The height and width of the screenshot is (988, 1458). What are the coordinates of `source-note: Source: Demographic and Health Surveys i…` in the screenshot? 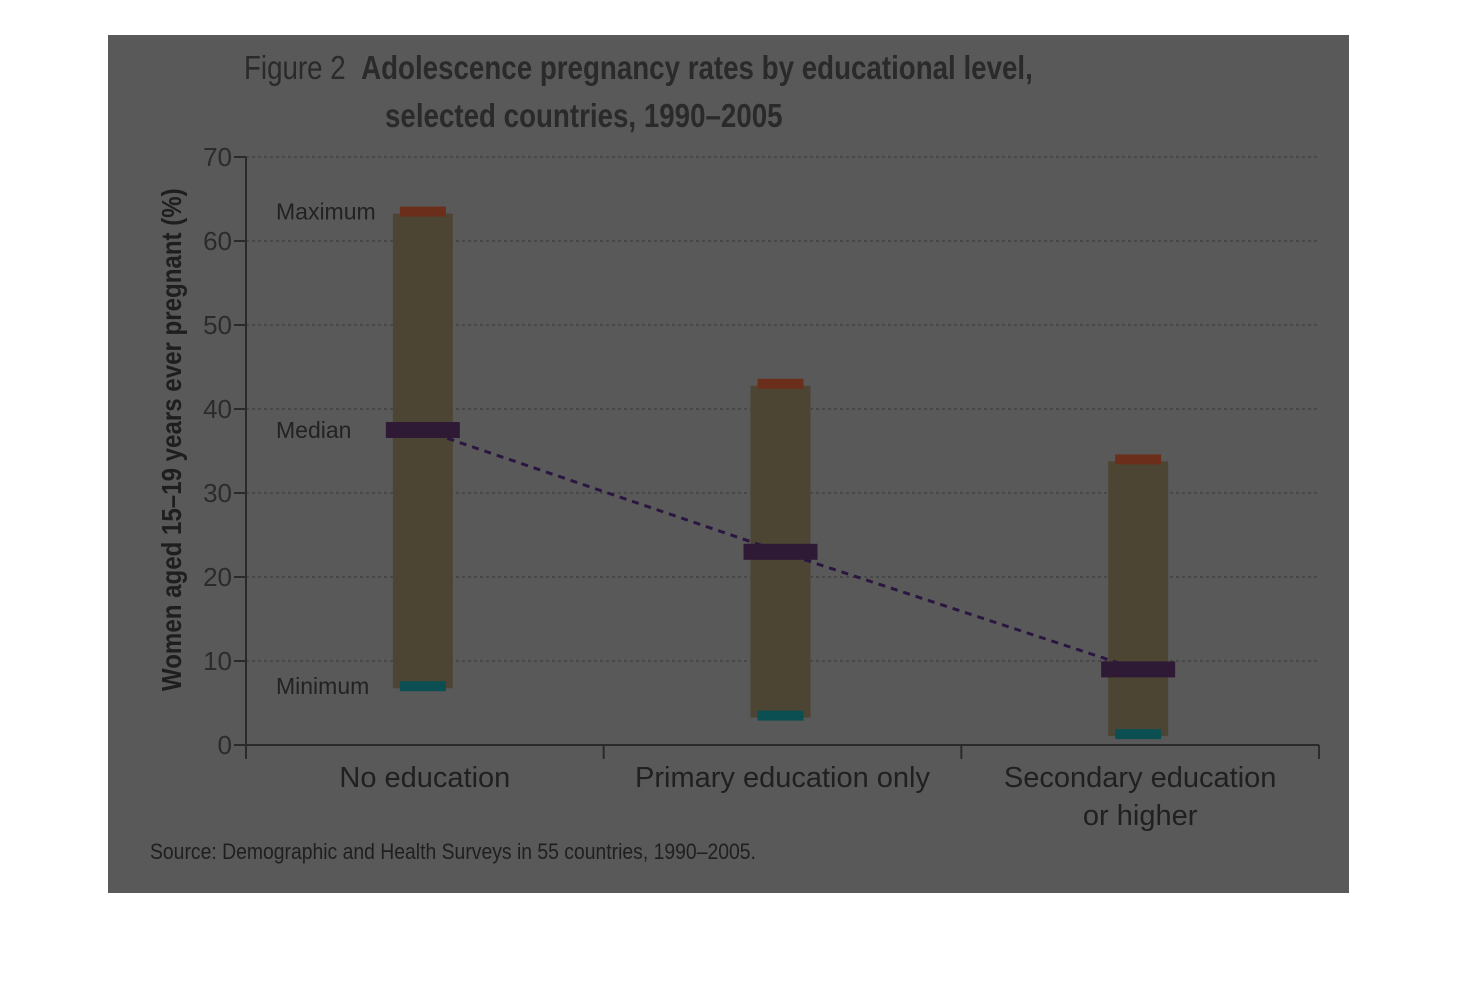 It's located at (453, 851).